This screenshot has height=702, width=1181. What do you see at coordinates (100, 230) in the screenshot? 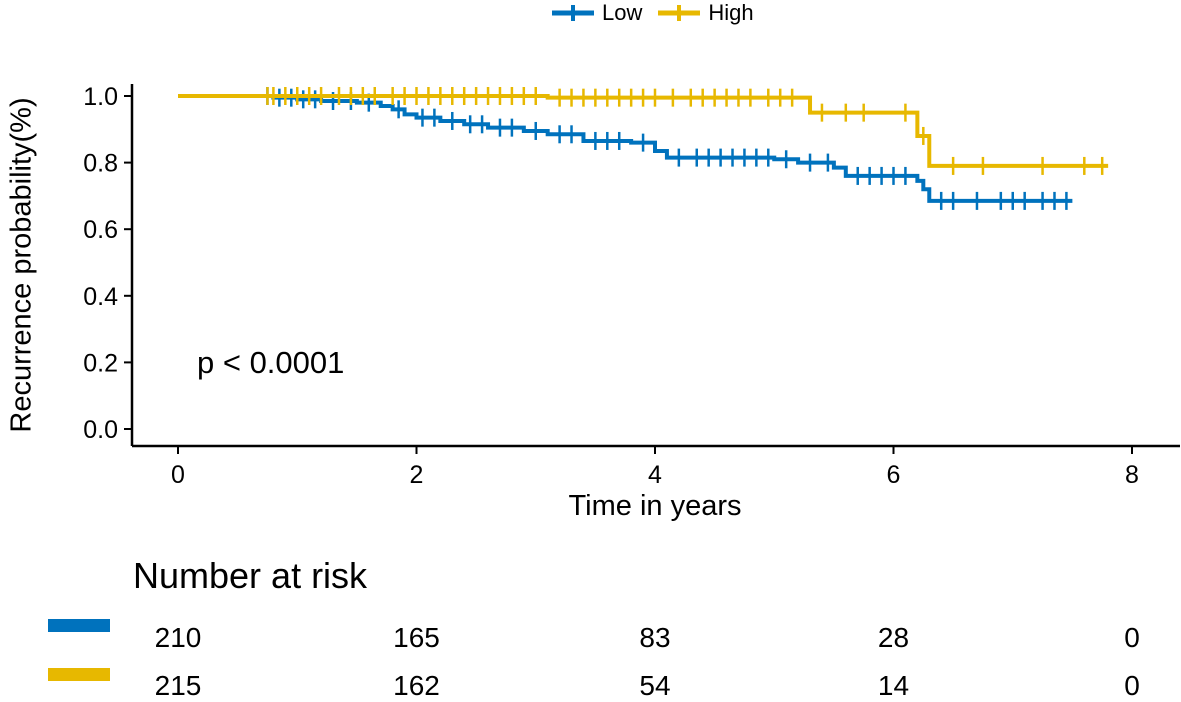
I see `y-tick-label: 0.6` at bounding box center [100, 230].